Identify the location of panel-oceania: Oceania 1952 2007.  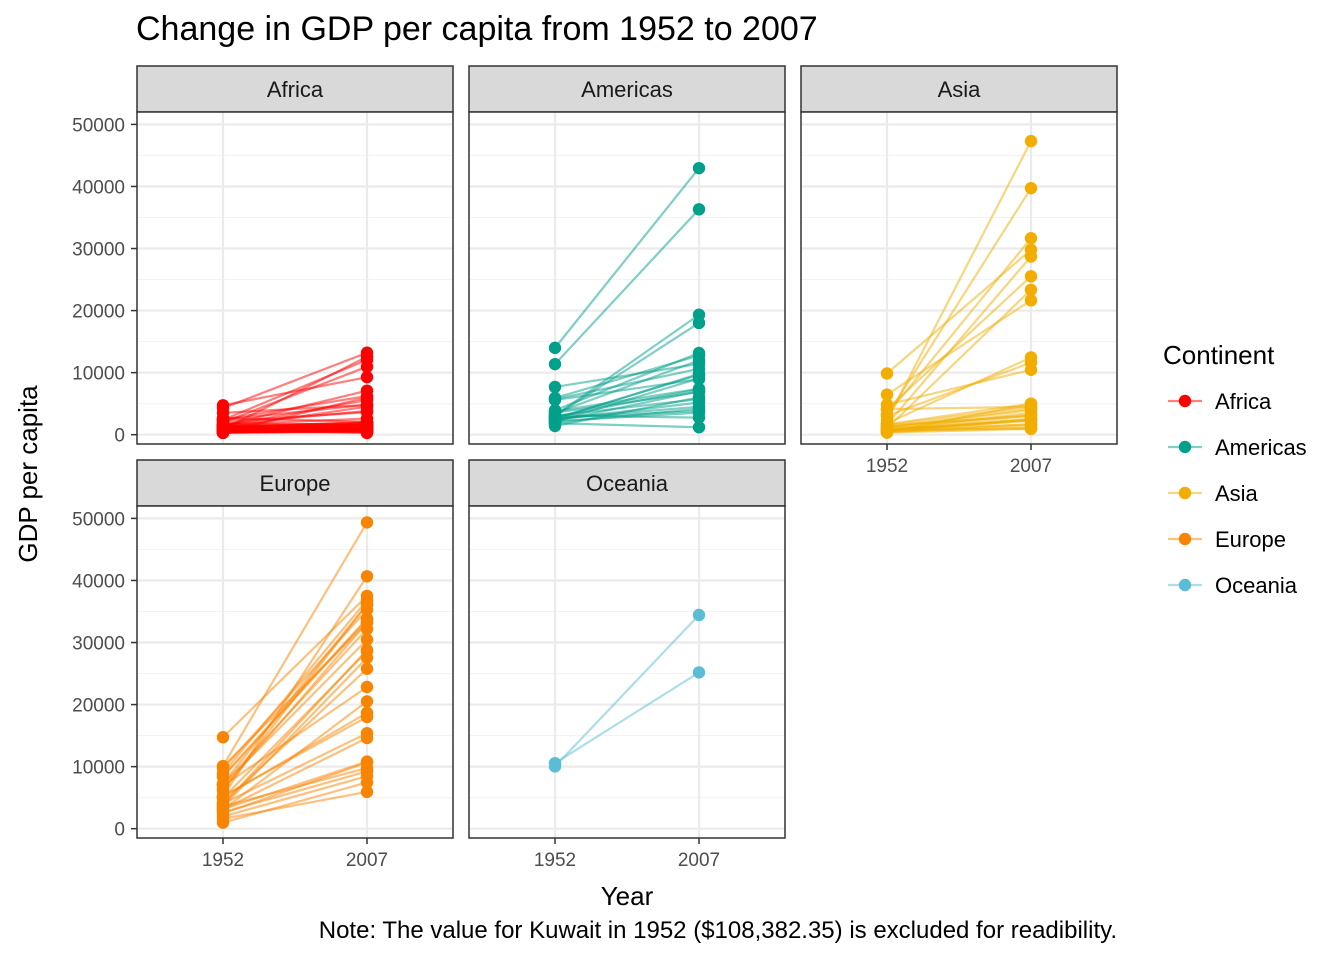
(627, 665).